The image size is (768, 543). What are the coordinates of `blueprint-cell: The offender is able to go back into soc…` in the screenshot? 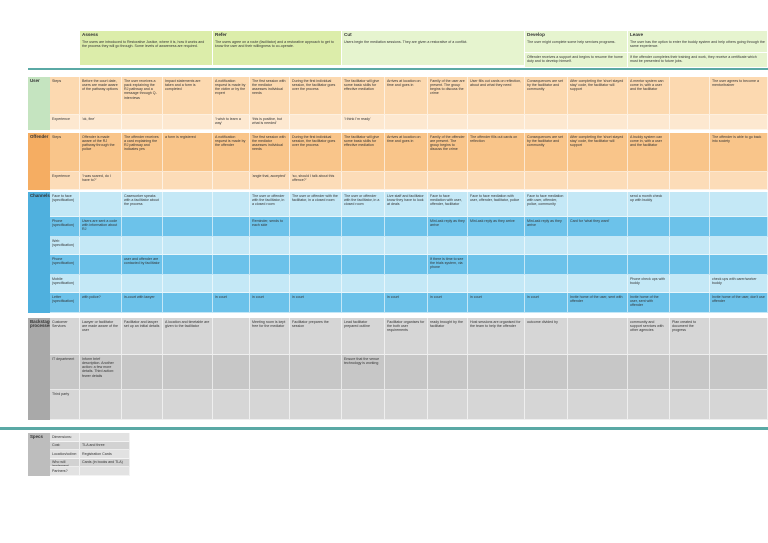 It's located at (739, 152).